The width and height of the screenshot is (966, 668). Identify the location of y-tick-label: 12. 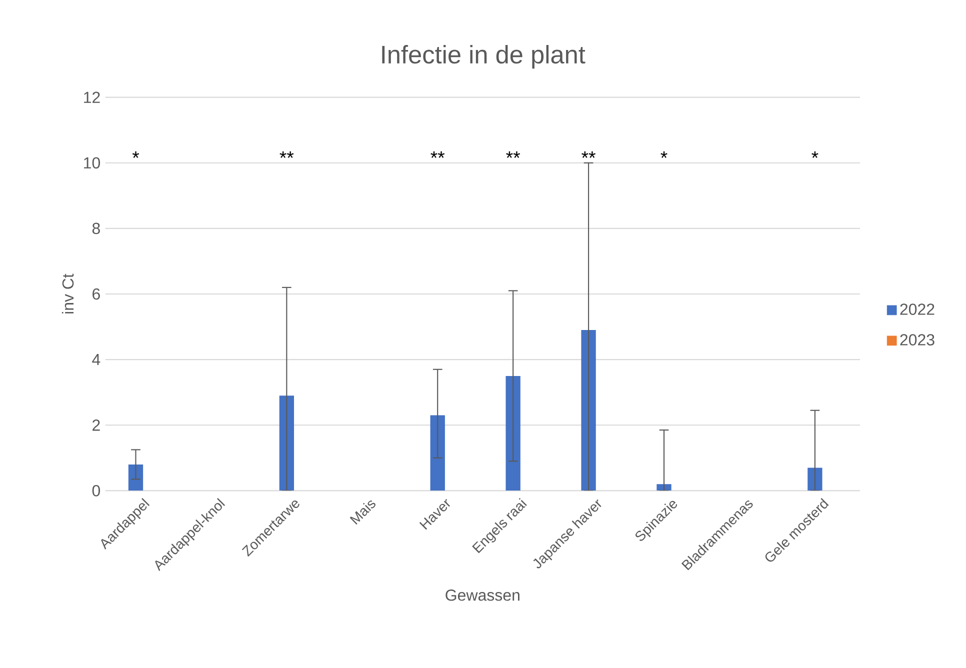
(92, 97).